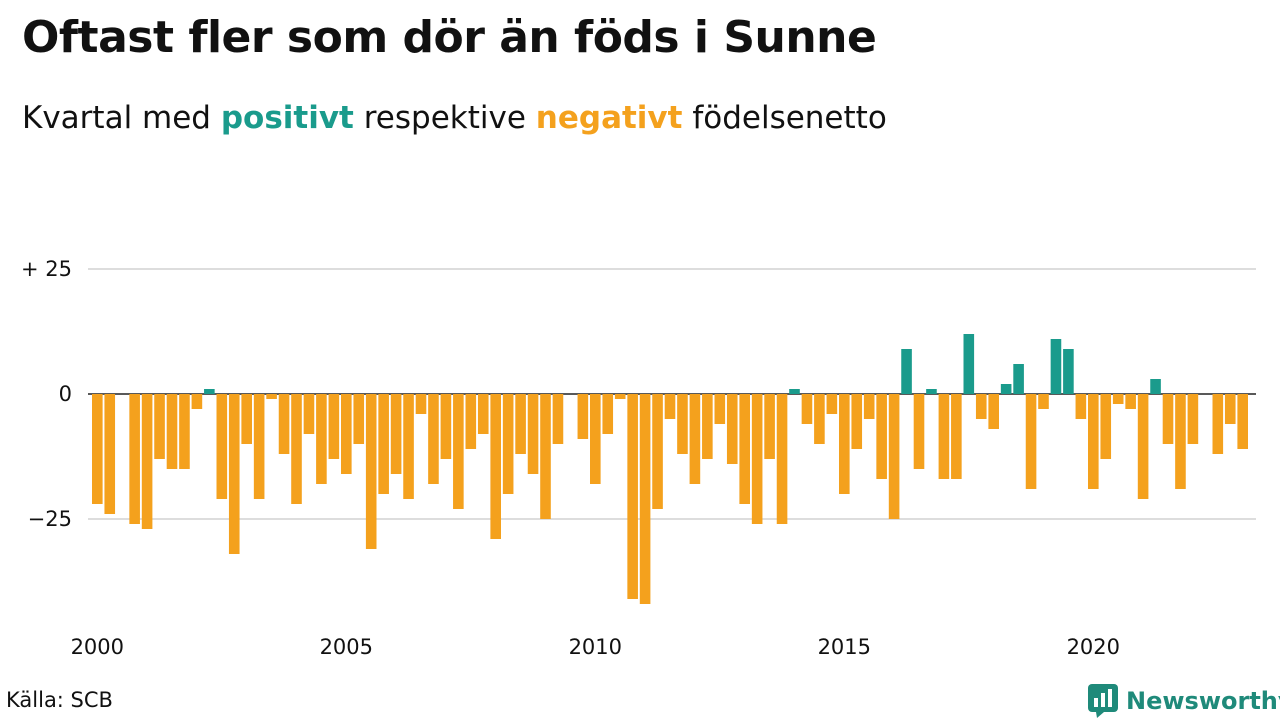 This screenshot has height=720, width=1280. I want to click on bar-2001-q2, so click(159, 426).